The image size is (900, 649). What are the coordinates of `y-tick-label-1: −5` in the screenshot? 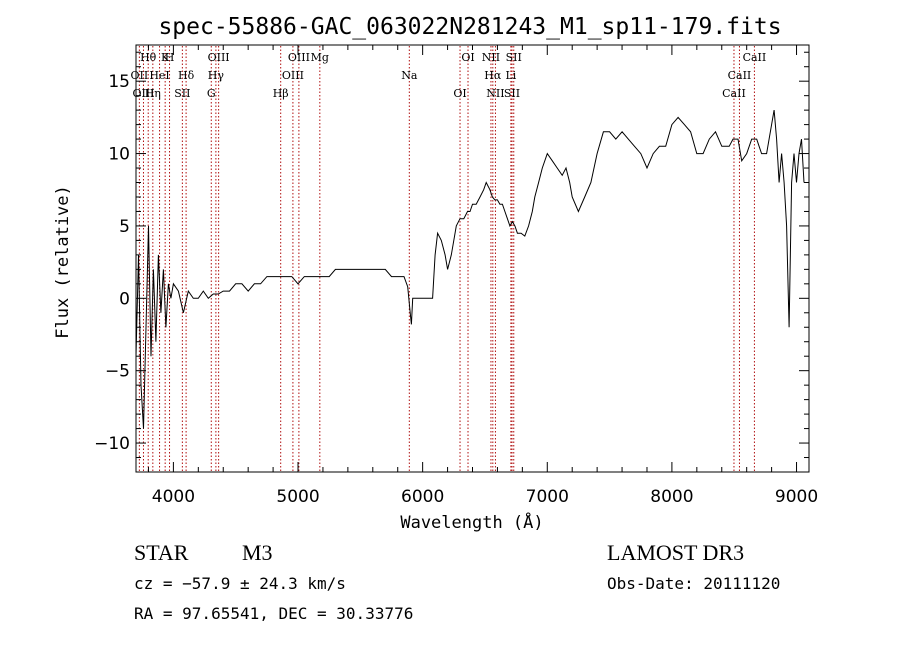 It's located at (117, 372).